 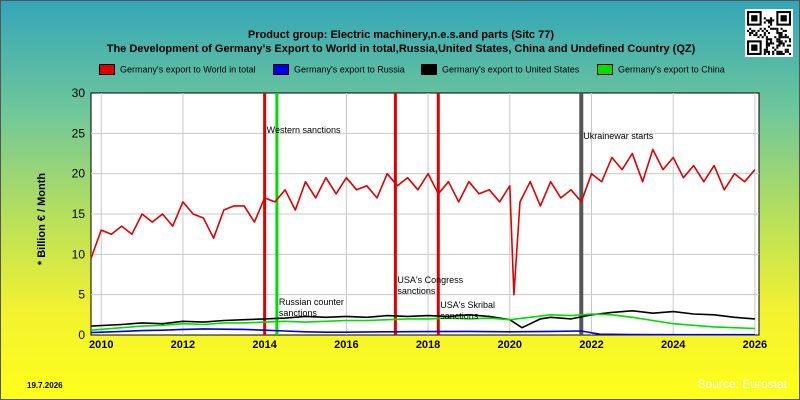 I want to click on legend-label-russia: Germany's export to Russia, so click(x=349, y=69).